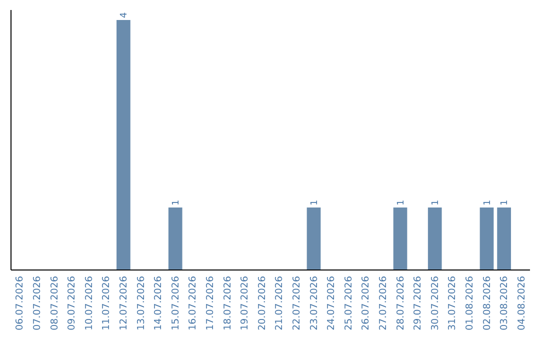 Image resolution: width=540 pixels, height=340 pixels. I want to click on x-tick-label: 12.07.2026, so click(124, 303).